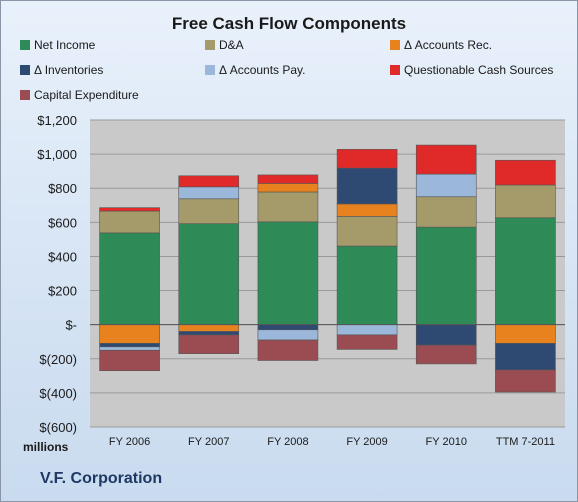 Image resolution: width=578 pixels, height=502 pixels. I want to click on legend-label: Net Income, so click(65, 45).